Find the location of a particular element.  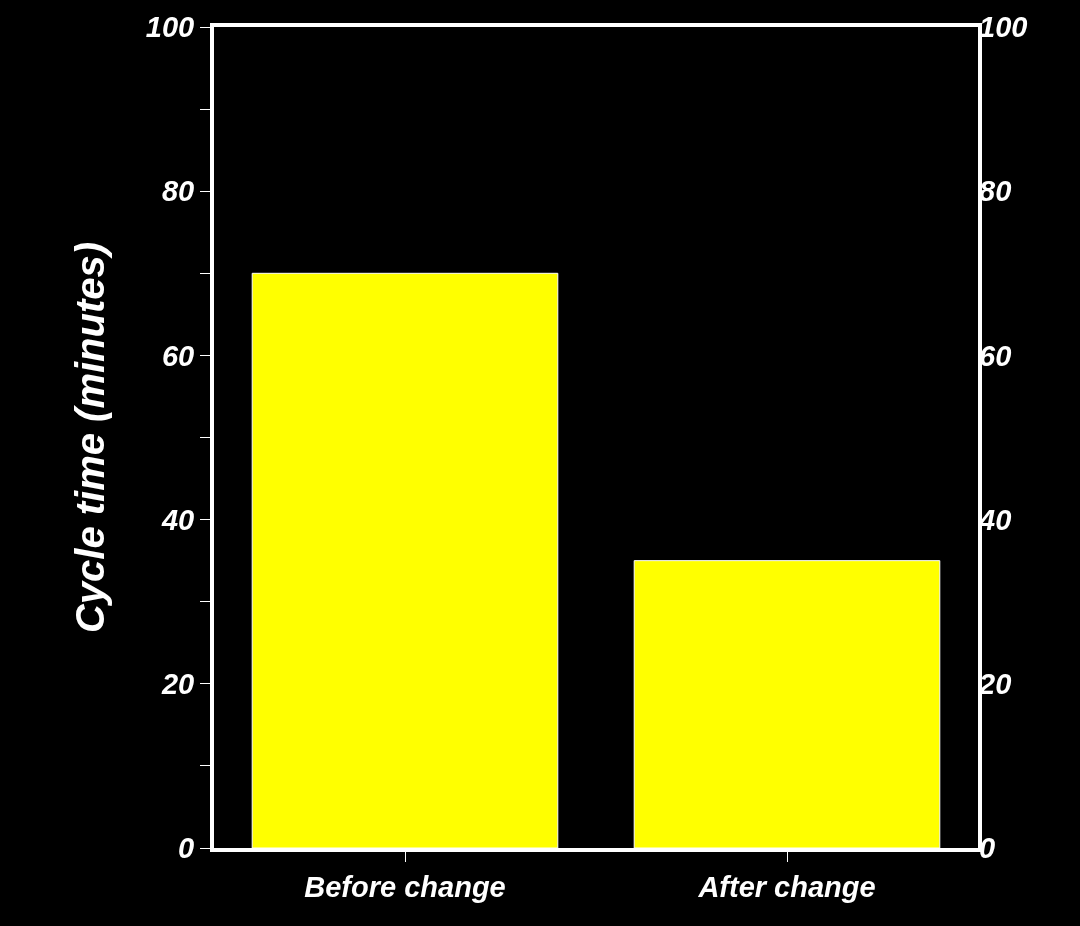

y-tick-label: 40 is located at coordinates (177, 519).